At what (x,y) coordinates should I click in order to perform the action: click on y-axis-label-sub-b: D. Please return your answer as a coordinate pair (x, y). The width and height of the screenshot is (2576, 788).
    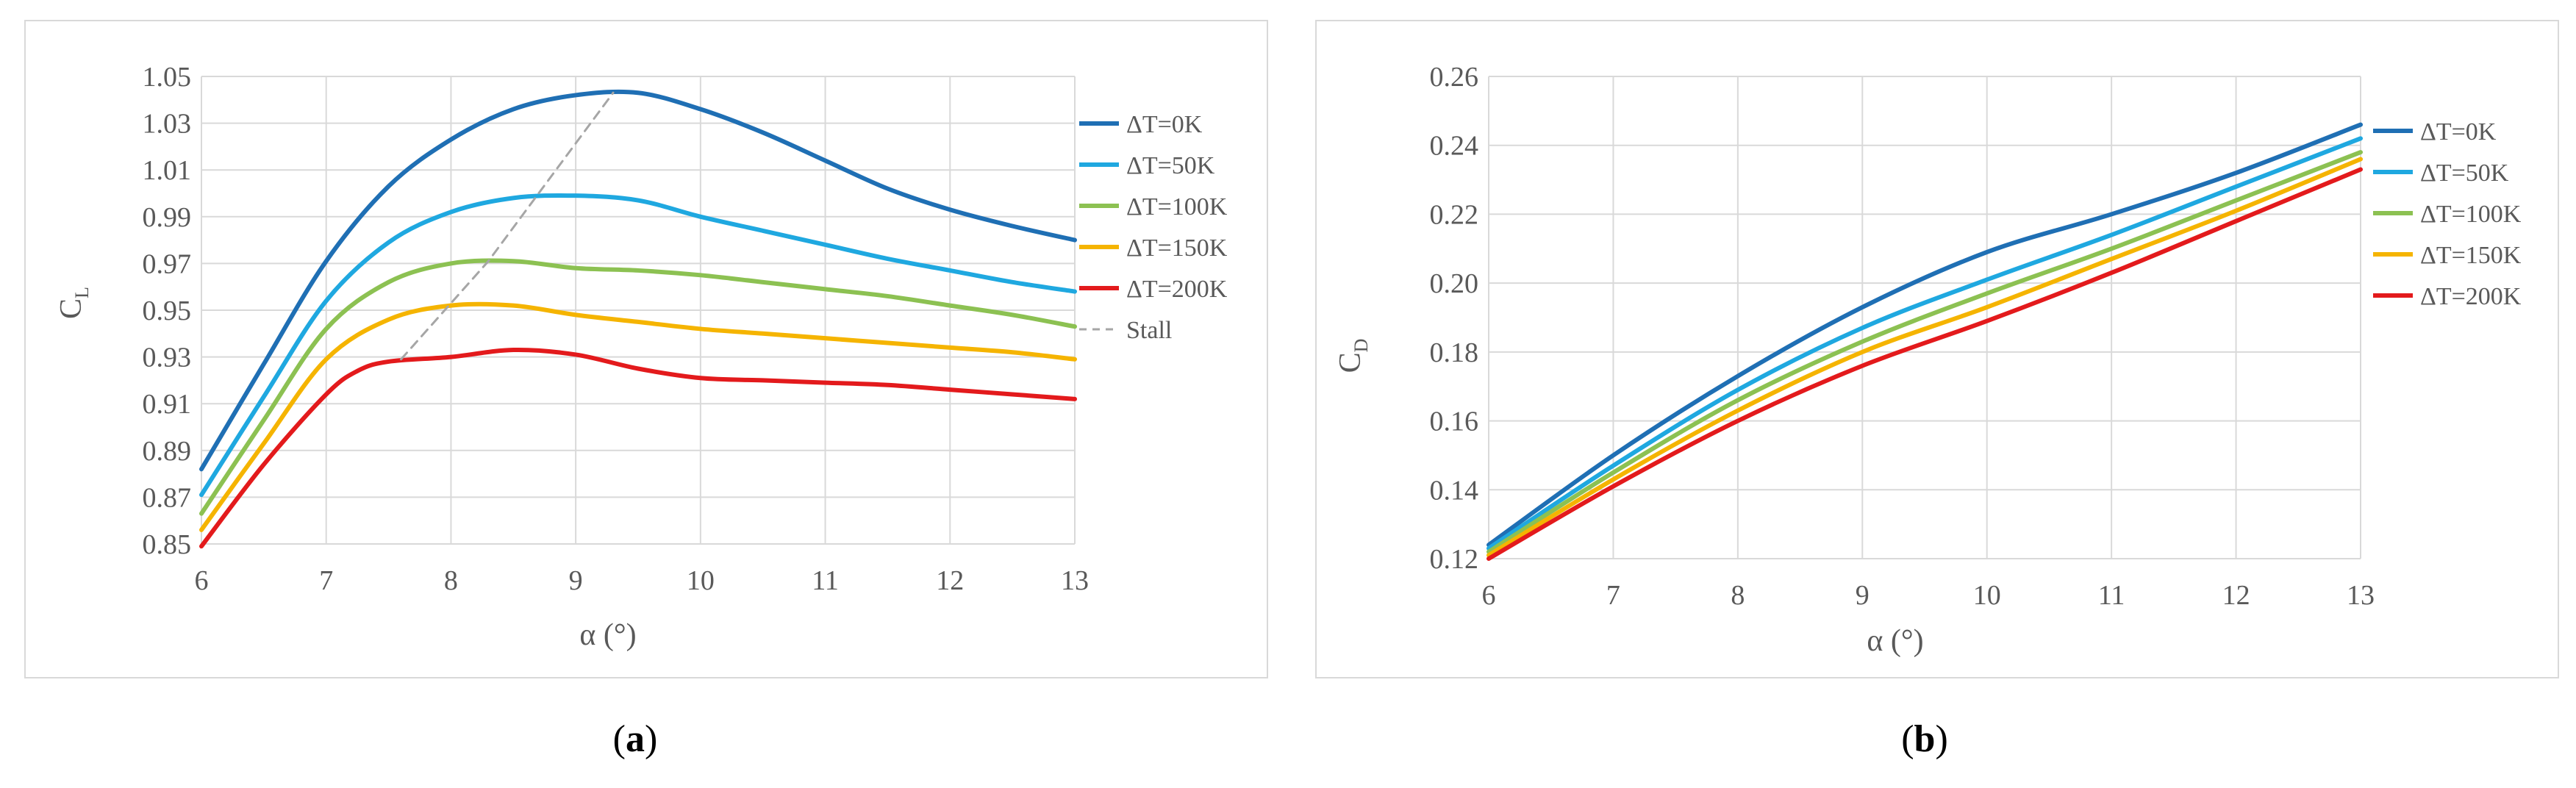
    Looking at the image, I should click on (1361, 346).